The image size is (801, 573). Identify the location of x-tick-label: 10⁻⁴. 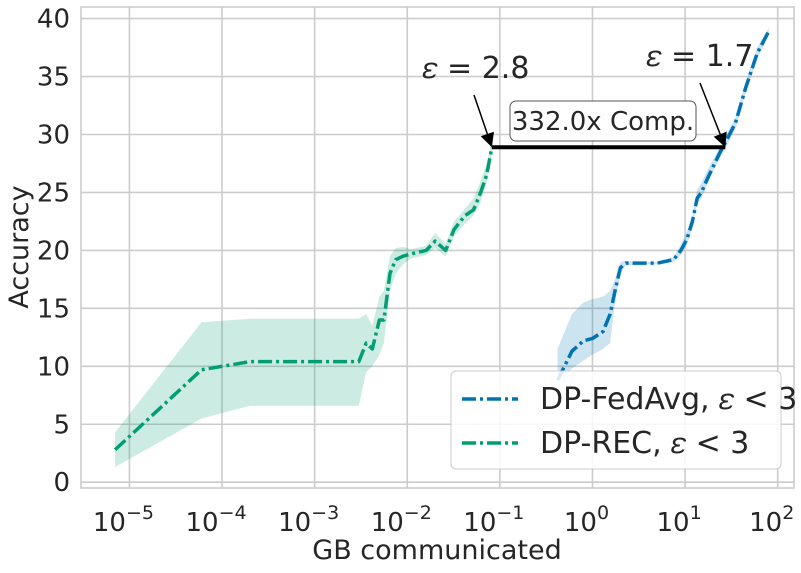
(215, 520).